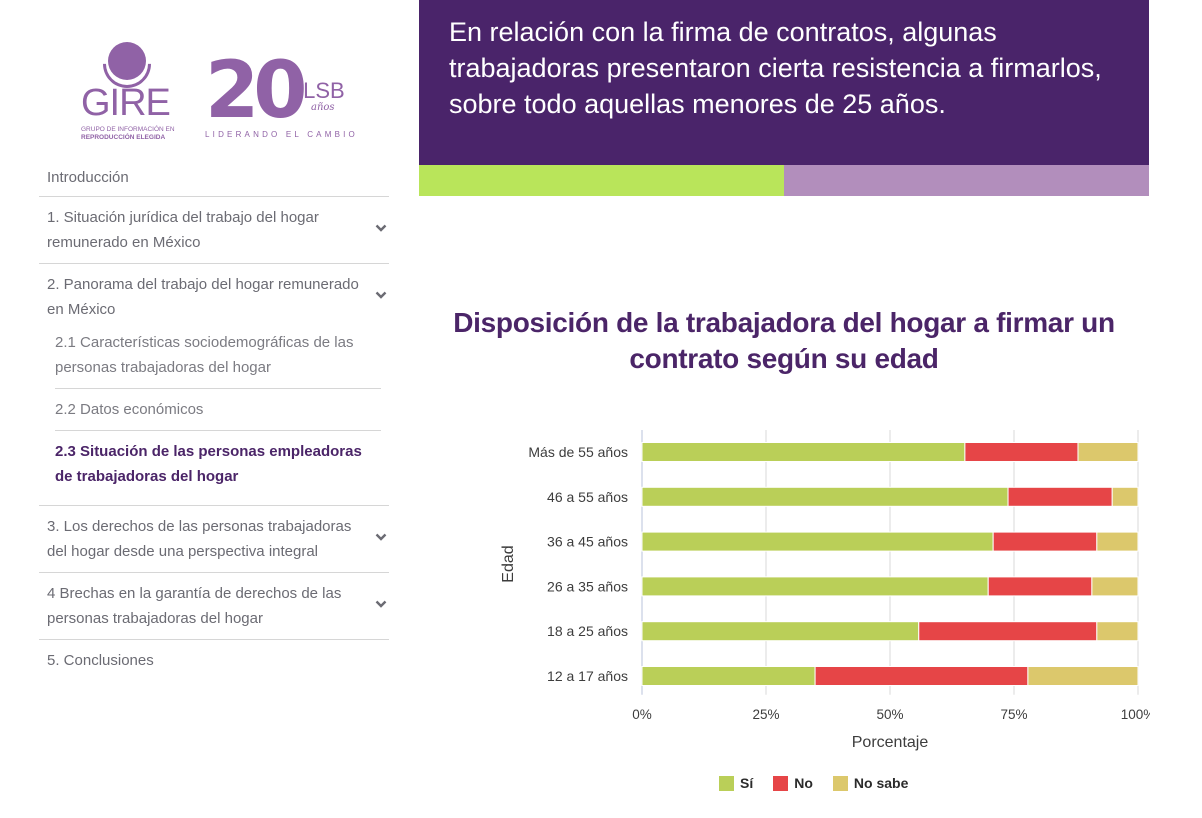  I want to click on legend-label: No, so click(803, 783).